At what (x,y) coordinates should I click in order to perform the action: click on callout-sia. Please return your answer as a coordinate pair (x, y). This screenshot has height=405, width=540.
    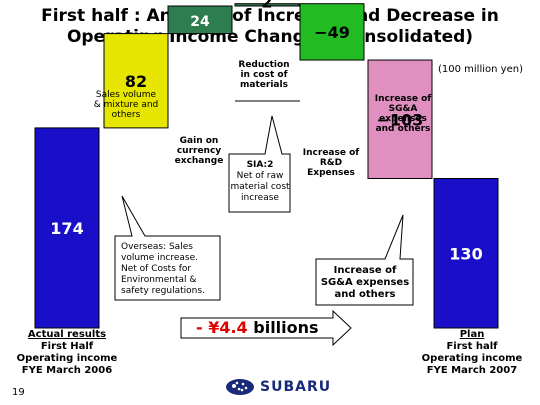
    Looking at the image, I should click on (259, 164).